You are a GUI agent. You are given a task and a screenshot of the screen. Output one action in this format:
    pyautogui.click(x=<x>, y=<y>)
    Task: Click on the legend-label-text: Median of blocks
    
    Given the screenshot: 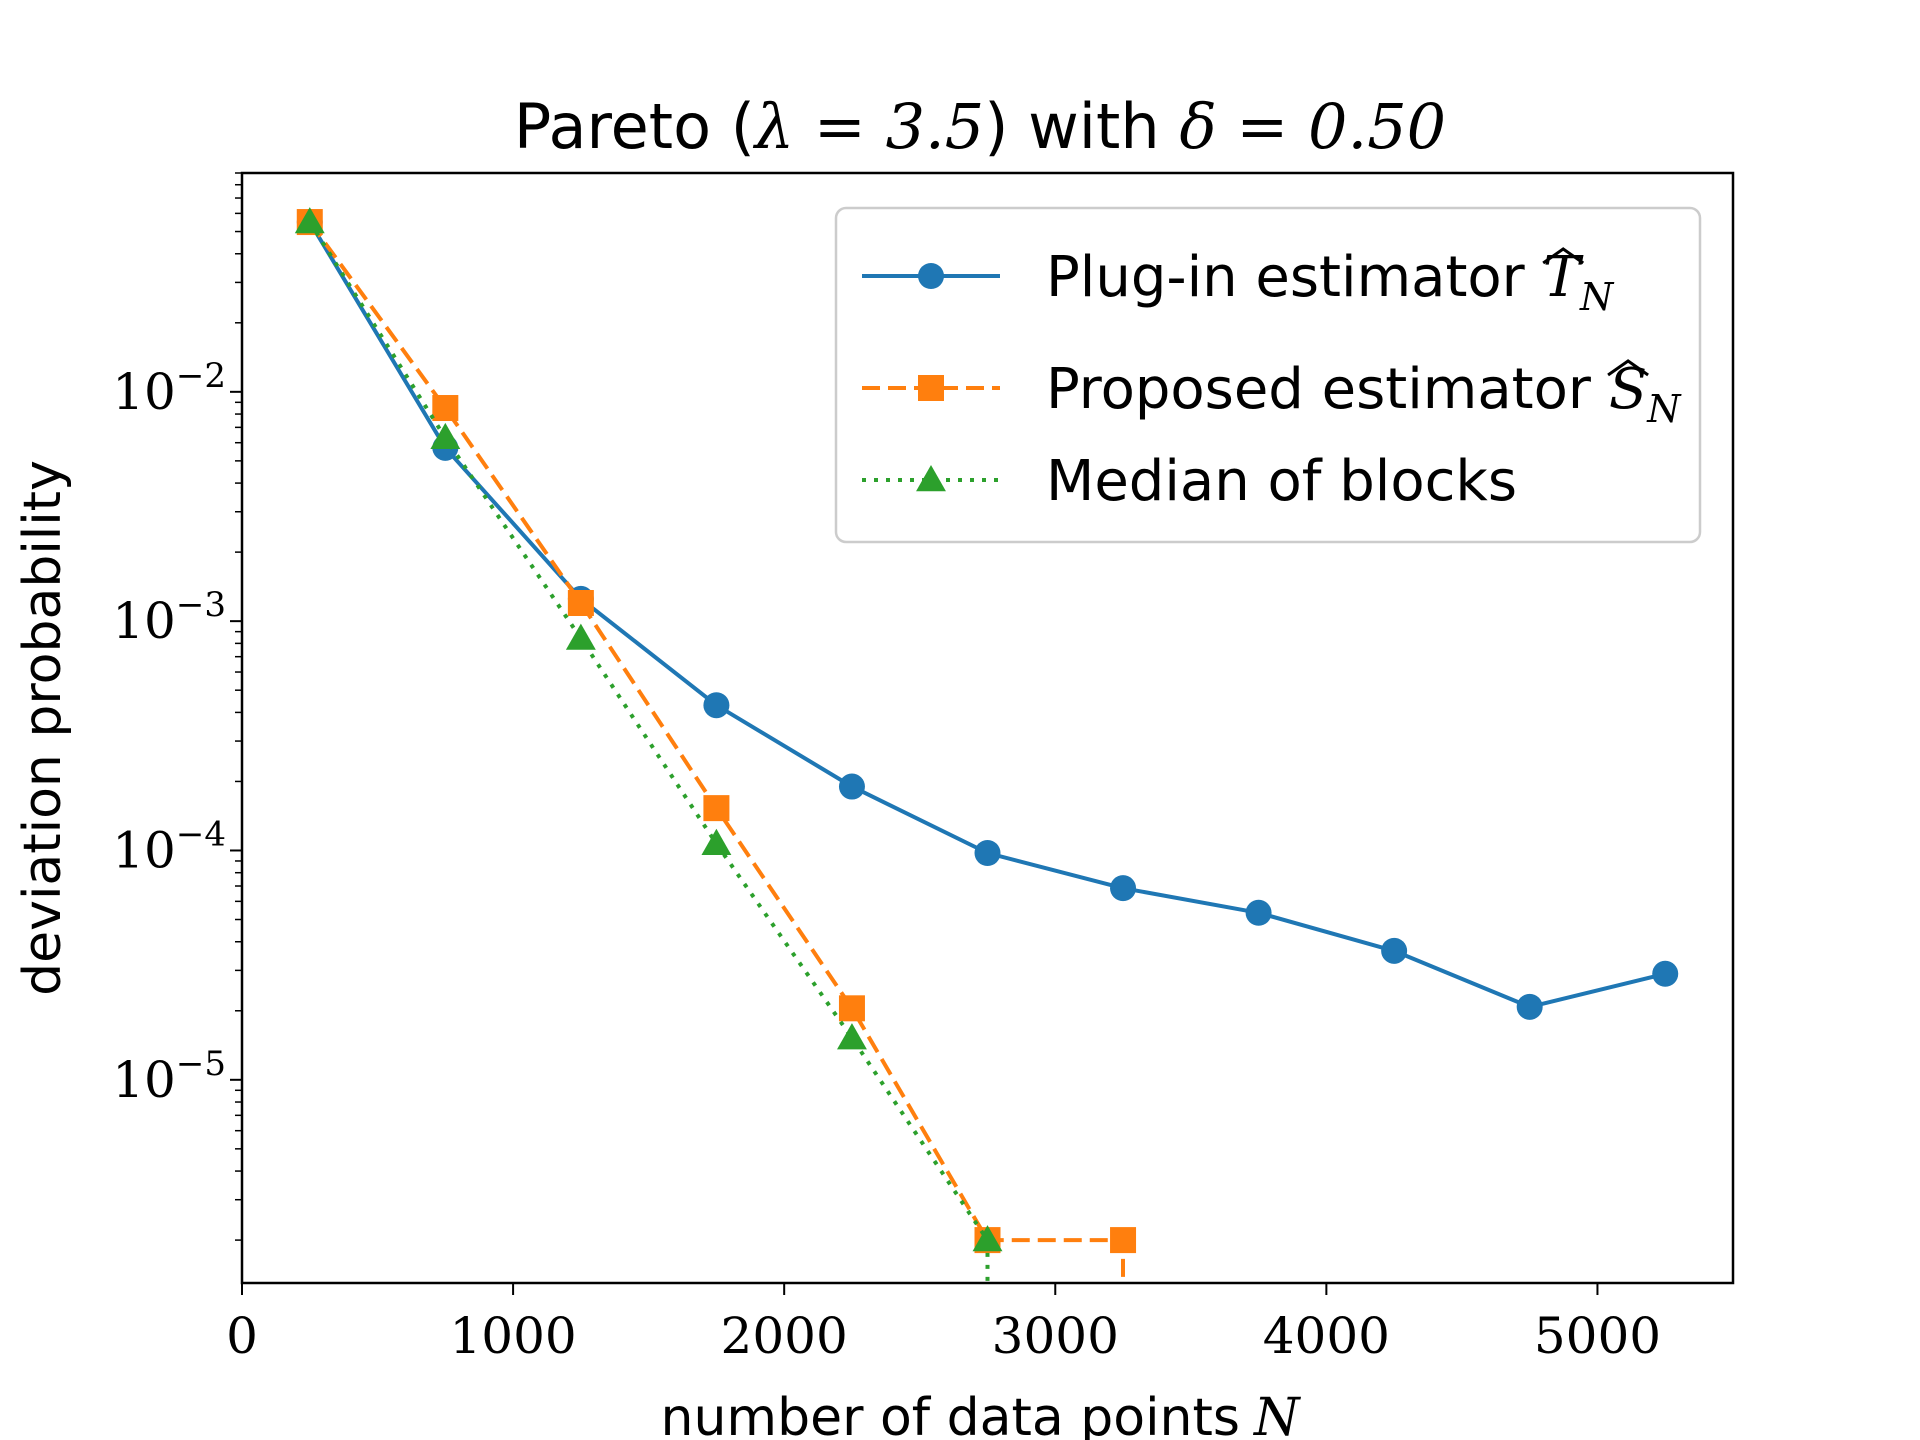 What is the action you would take?
    pyautogui.click(x=1281, y=481)
    